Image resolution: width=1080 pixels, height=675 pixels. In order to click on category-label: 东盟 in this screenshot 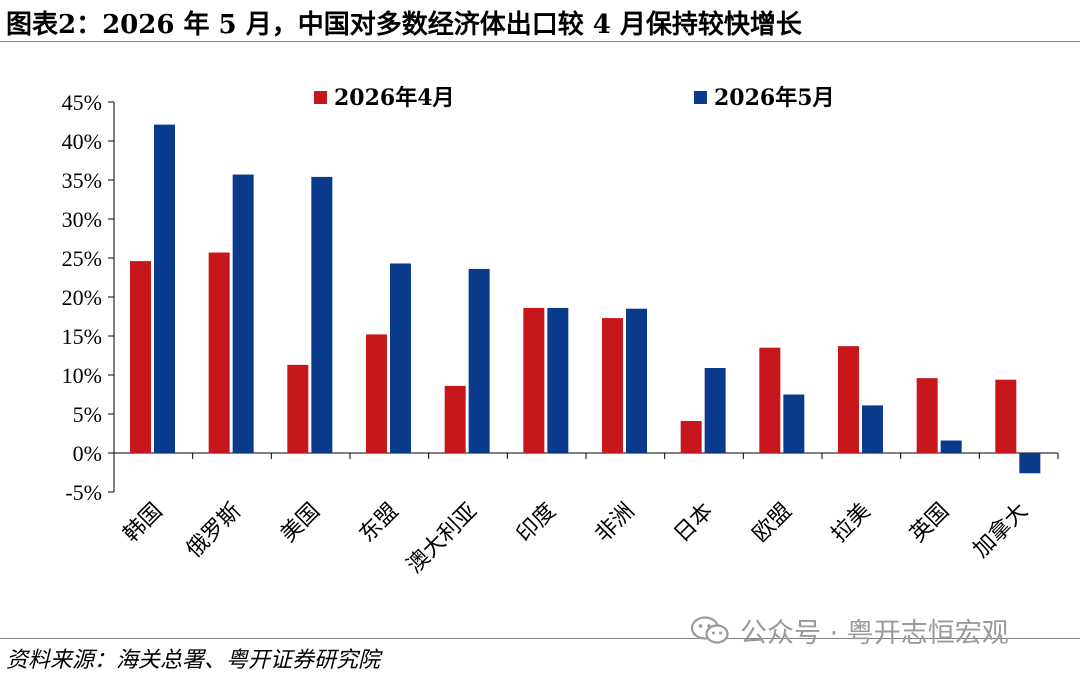, I will do `click(379, 523)`.